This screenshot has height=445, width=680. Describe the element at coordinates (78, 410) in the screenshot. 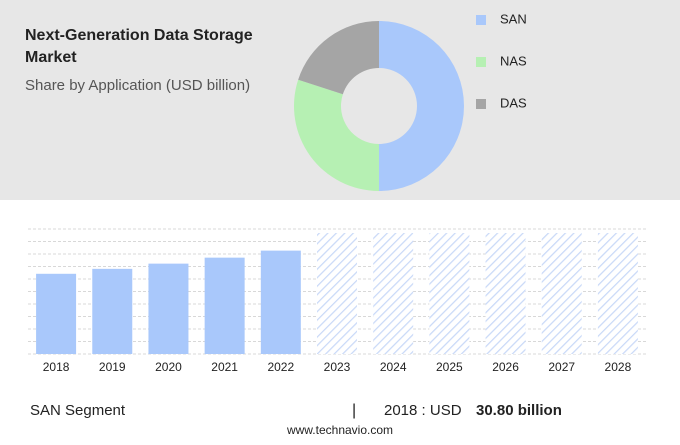

I see `footer-segment: SAN Segment` at that location.